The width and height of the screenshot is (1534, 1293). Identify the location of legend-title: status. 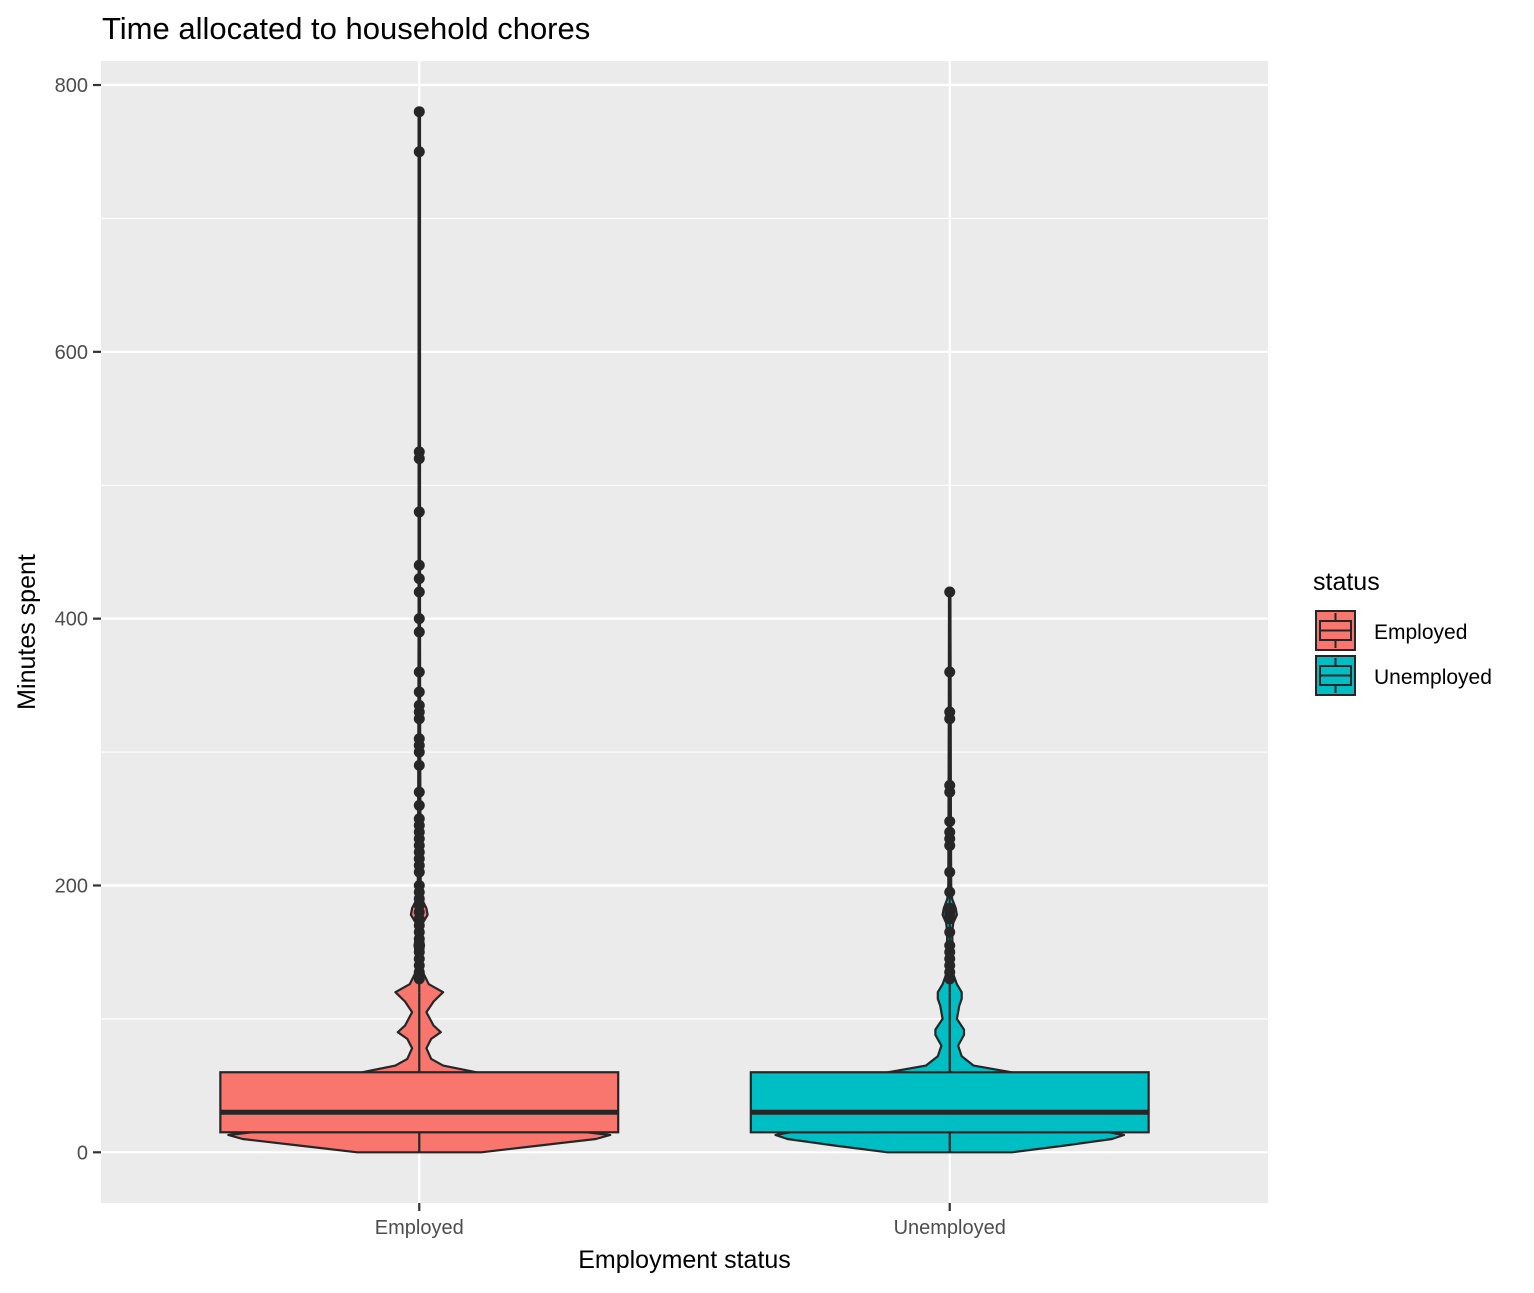
(1346, 582).